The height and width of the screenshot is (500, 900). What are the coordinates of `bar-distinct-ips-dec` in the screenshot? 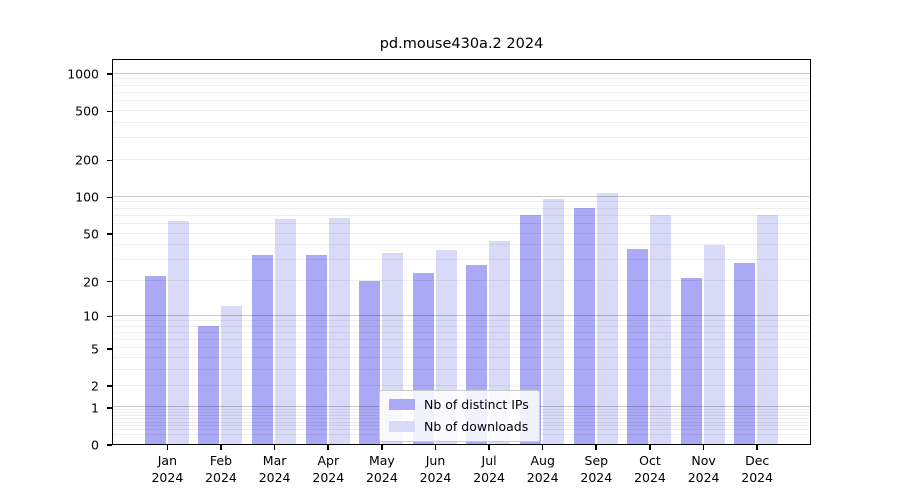 It's located at (745, 353).